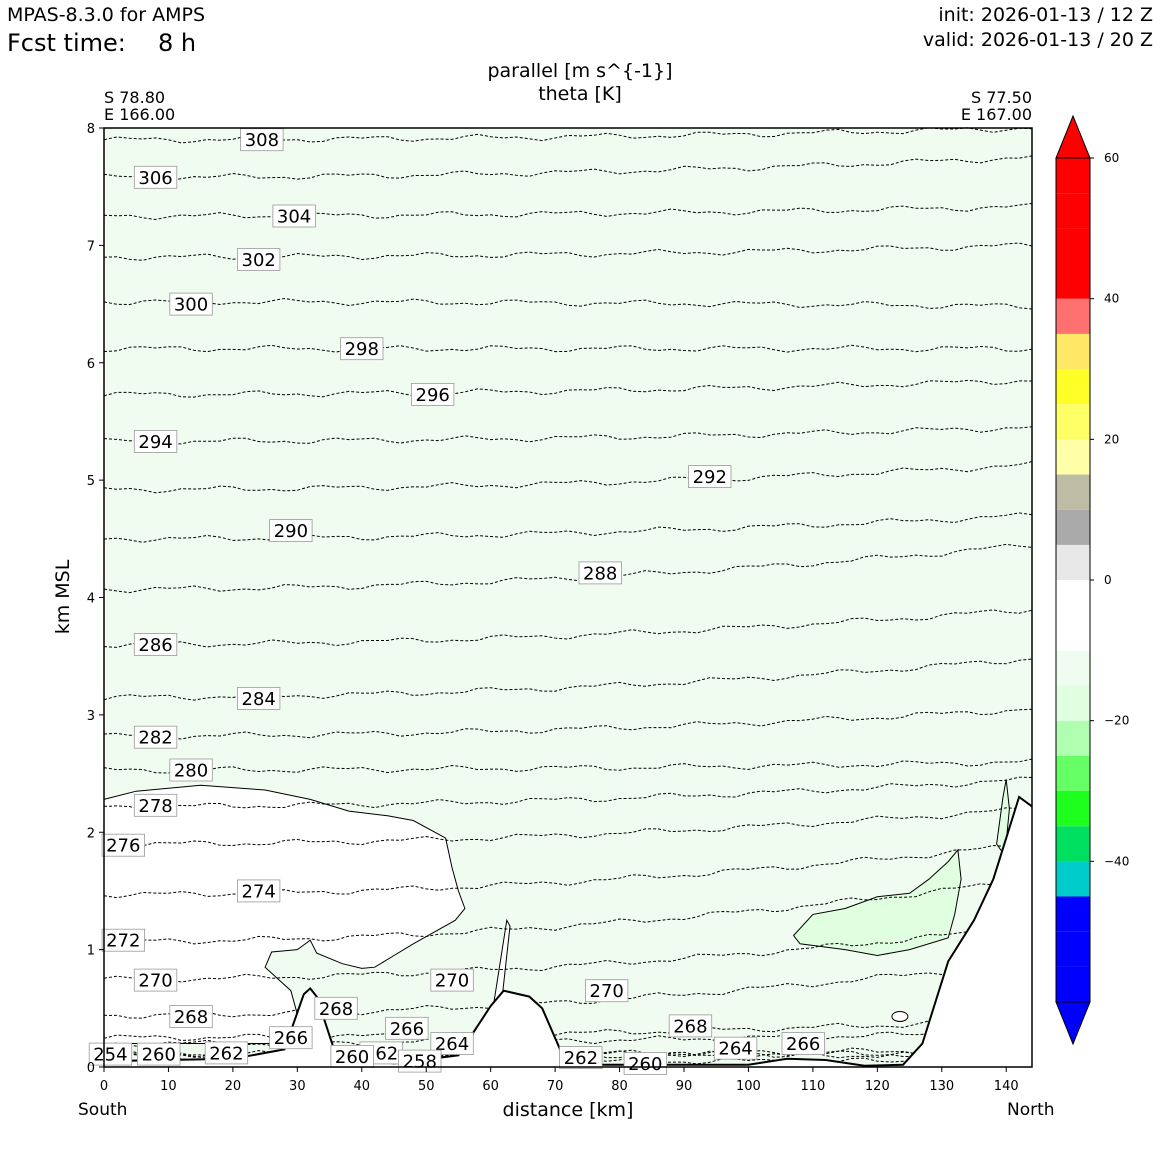  What do you see at coordinates (1073, 1023) in the screenshot?
I see `colorbar-extend-min` at bounding box center [1073, 1023].